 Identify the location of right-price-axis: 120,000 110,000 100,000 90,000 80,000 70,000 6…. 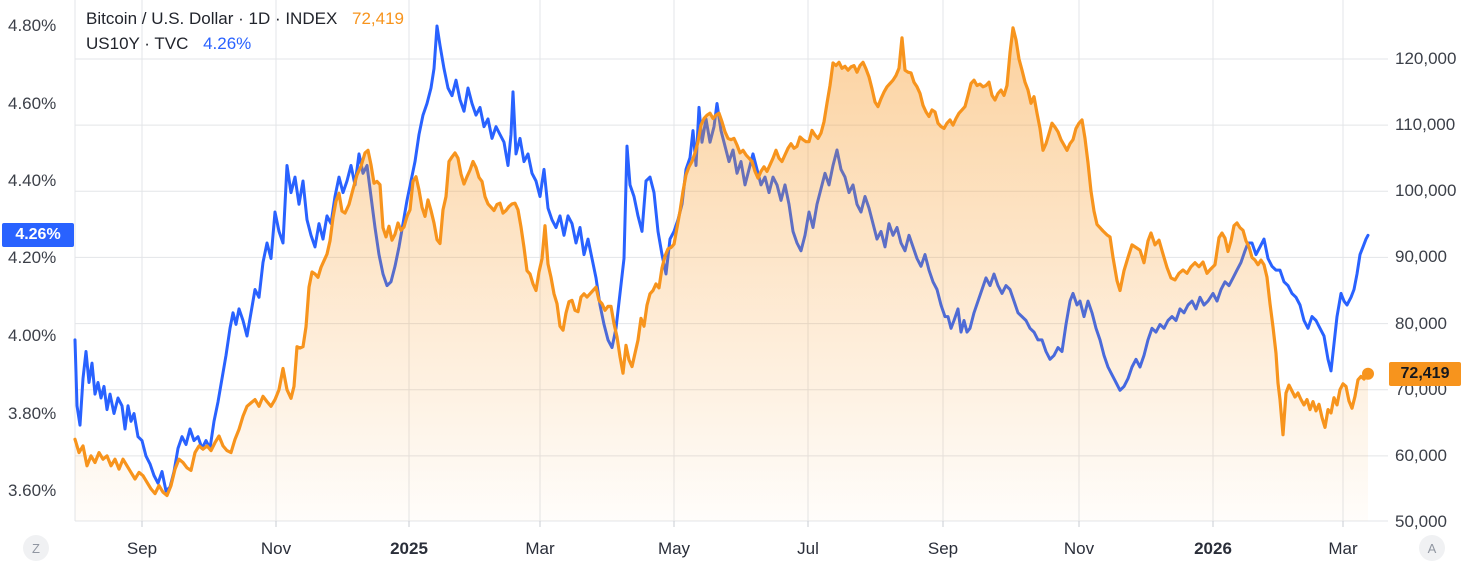
(1432, 265).